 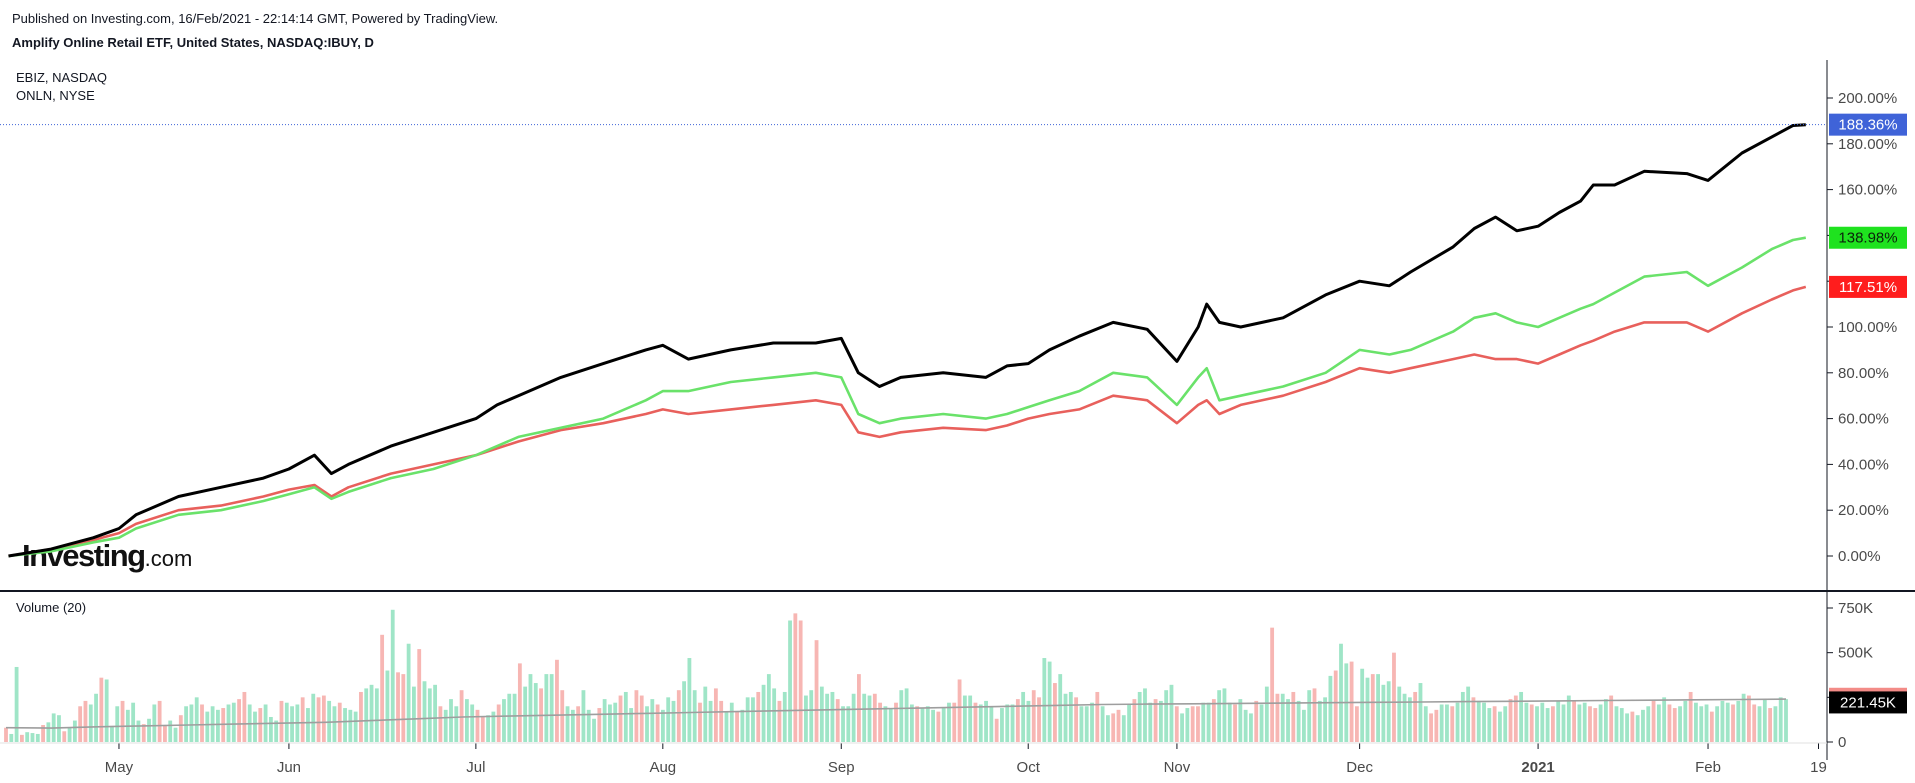 I want to click on badge-volume-ma-label: 221.45K, so click(x=1868, y=702).